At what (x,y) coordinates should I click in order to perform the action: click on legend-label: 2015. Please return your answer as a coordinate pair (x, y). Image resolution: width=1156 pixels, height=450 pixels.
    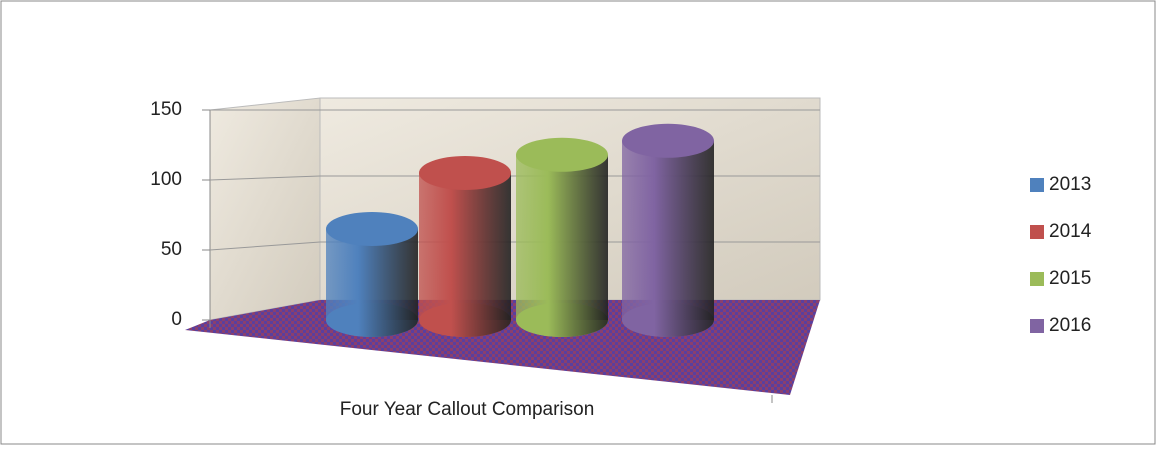
    Looking at the image, I should click on (1070, 278).